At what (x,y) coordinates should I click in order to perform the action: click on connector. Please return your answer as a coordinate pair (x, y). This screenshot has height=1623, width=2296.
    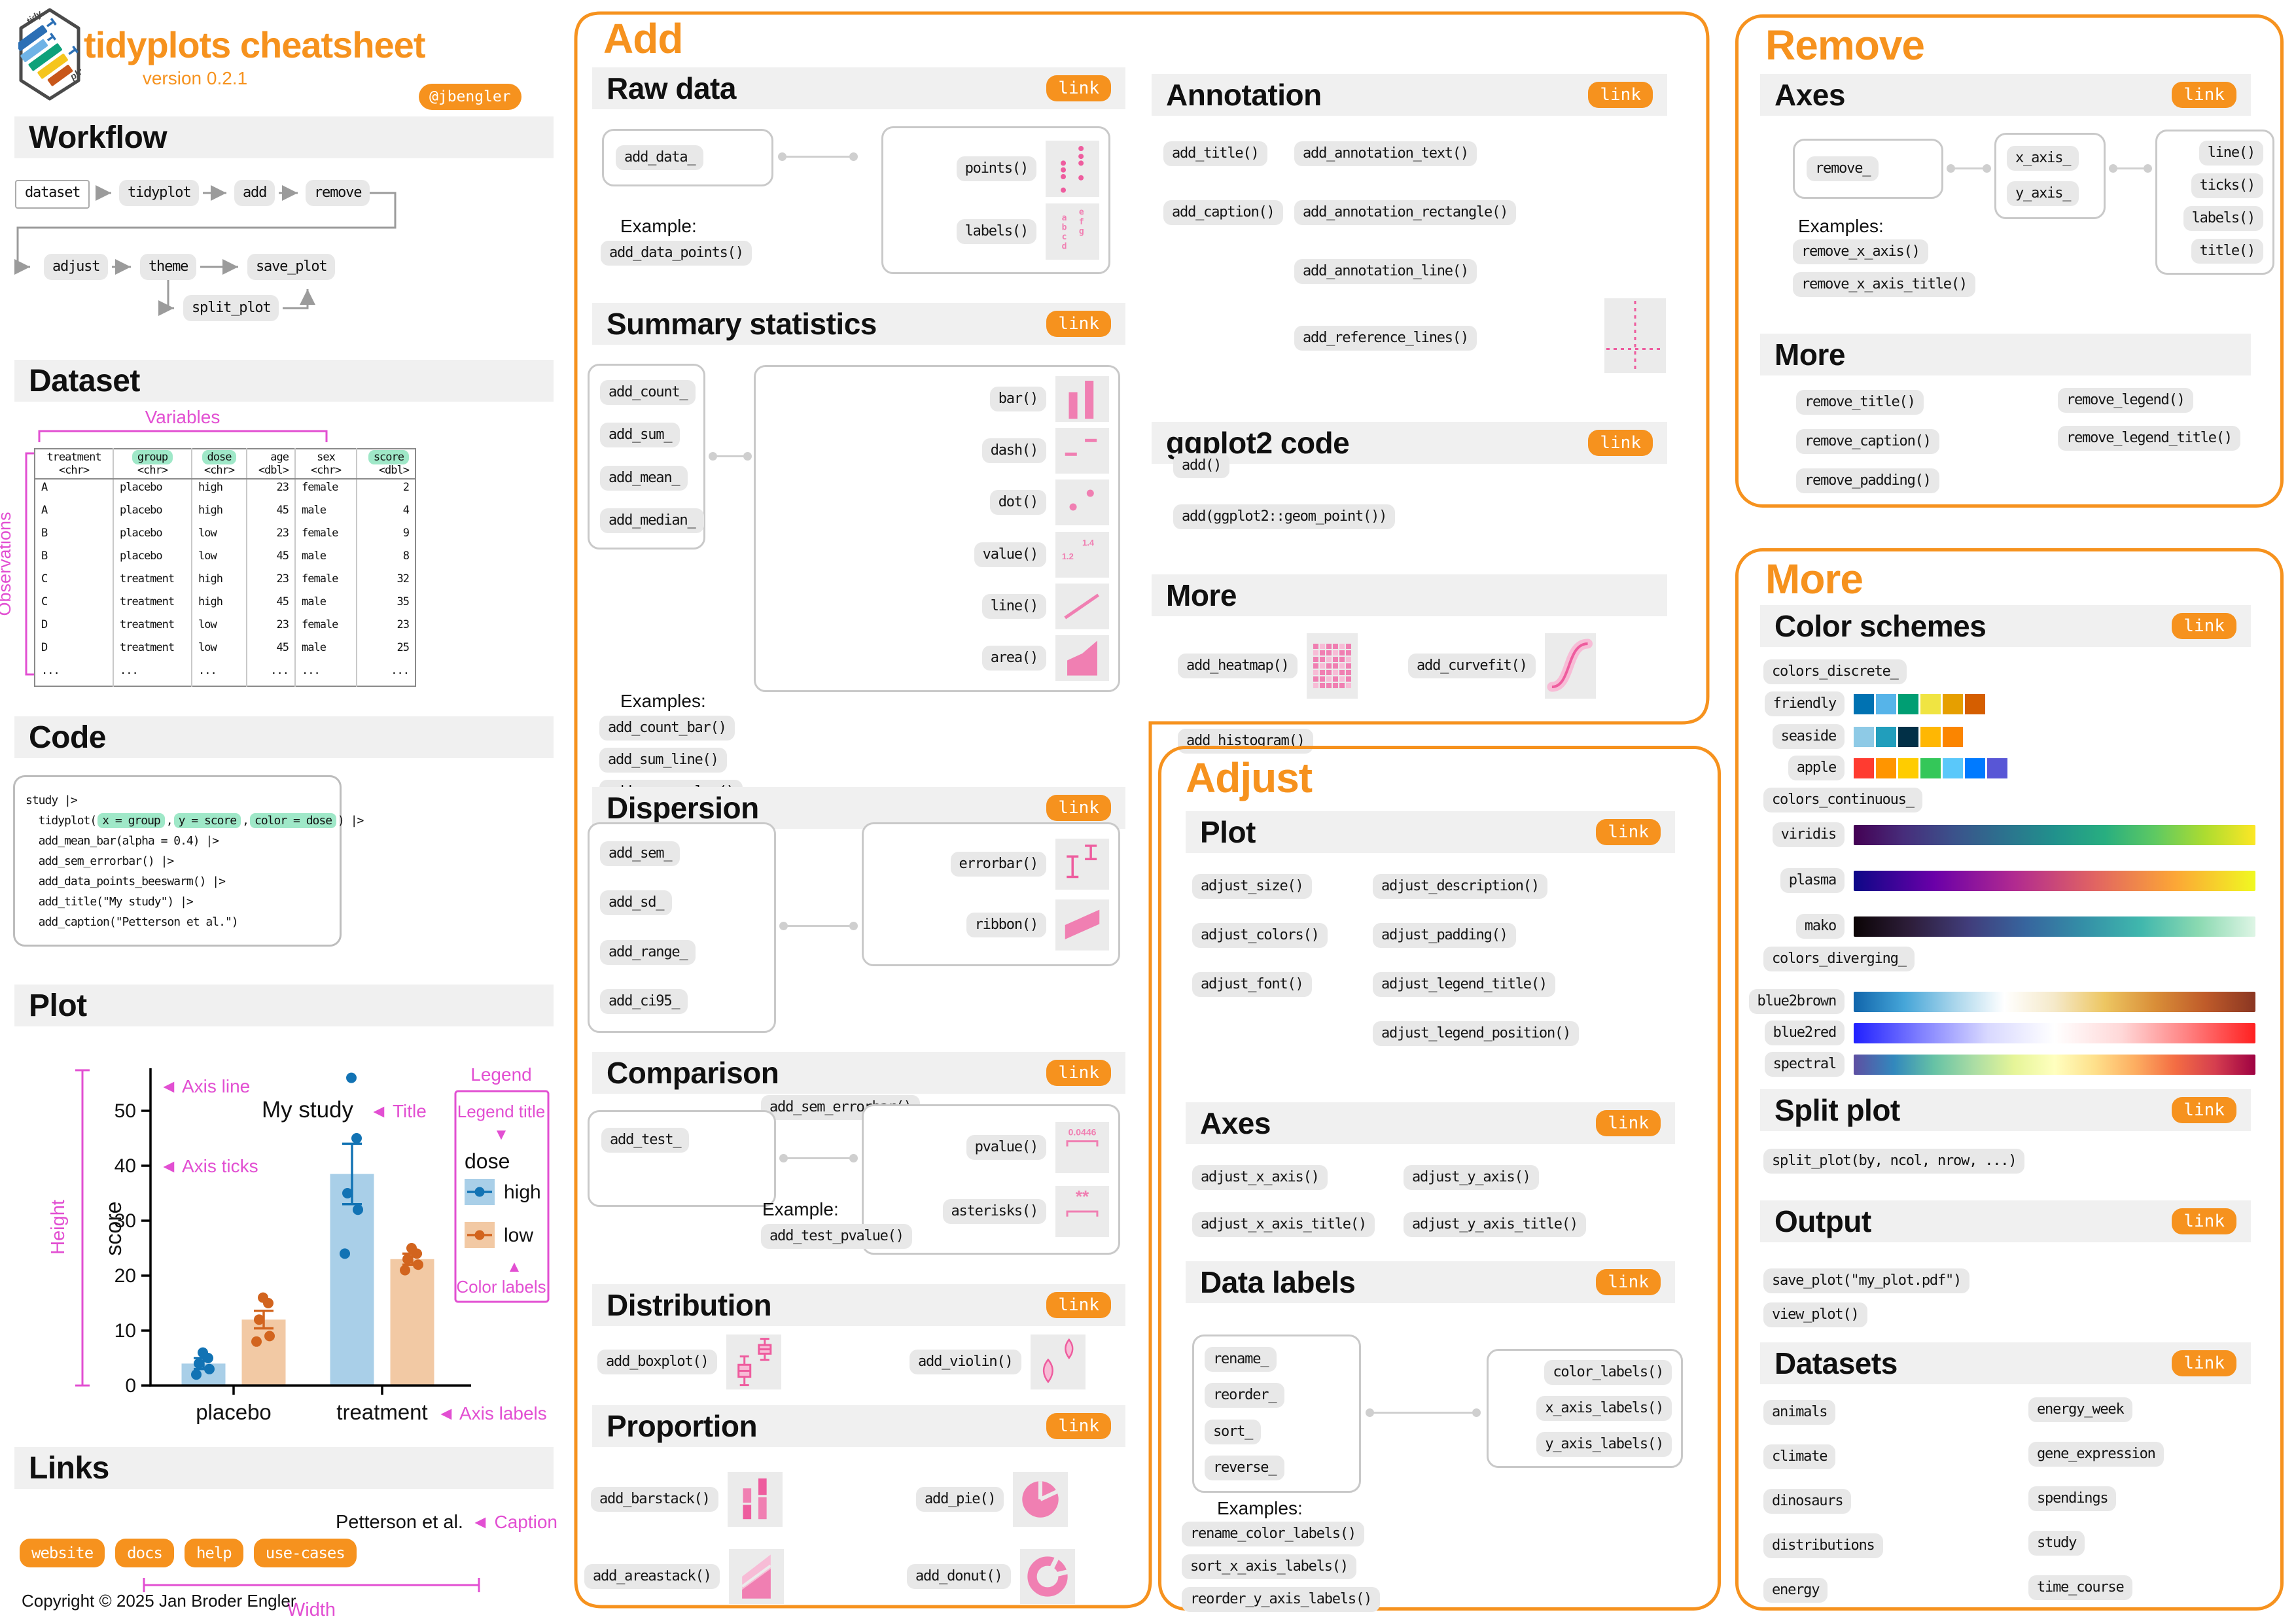
    Looking at the image, I should click on (1969, 169).